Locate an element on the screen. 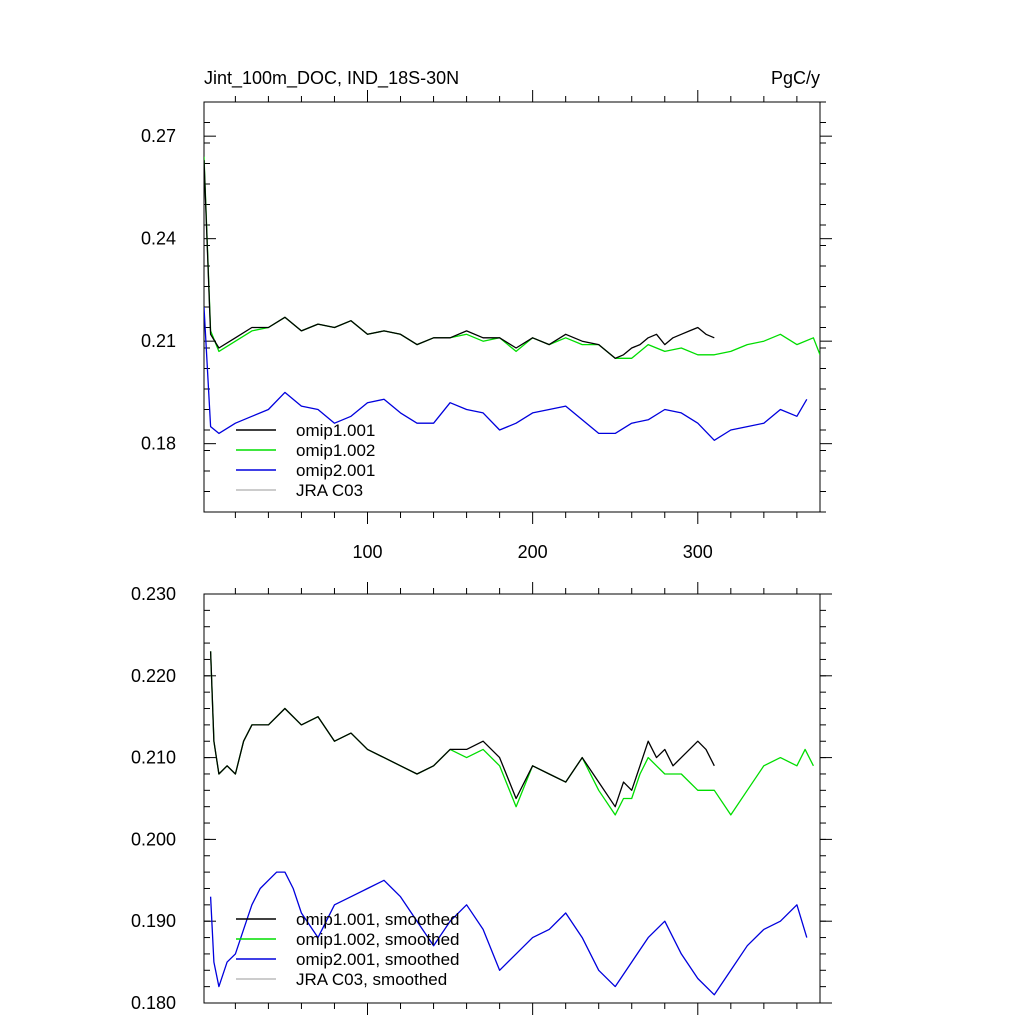 The height and width of the screenshot is (1024, 1024). y-tick-label: 0.27 is located at coordinates (158, 136).